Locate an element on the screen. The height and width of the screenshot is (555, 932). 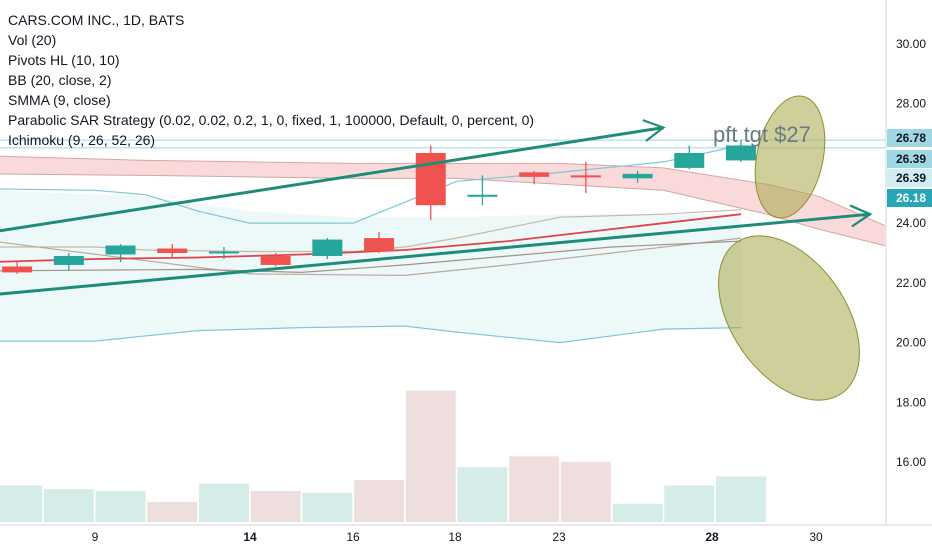
smma-line is located at coordinates (371, 238).